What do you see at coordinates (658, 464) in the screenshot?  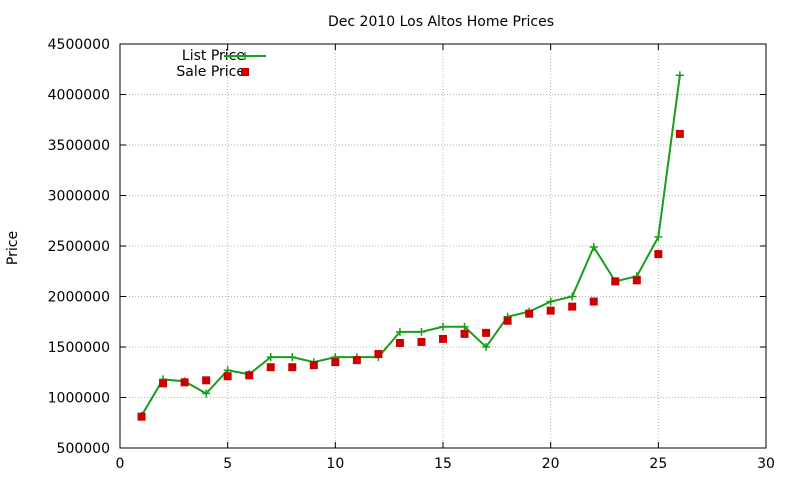 I see `x-tick-label: 25` at bounding box center [658, 464].